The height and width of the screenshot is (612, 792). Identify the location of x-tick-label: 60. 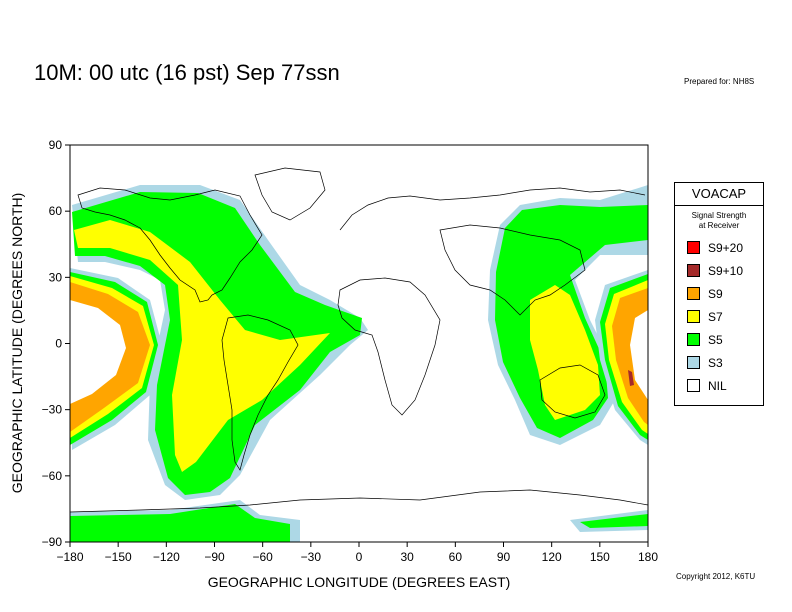
(456, 557).